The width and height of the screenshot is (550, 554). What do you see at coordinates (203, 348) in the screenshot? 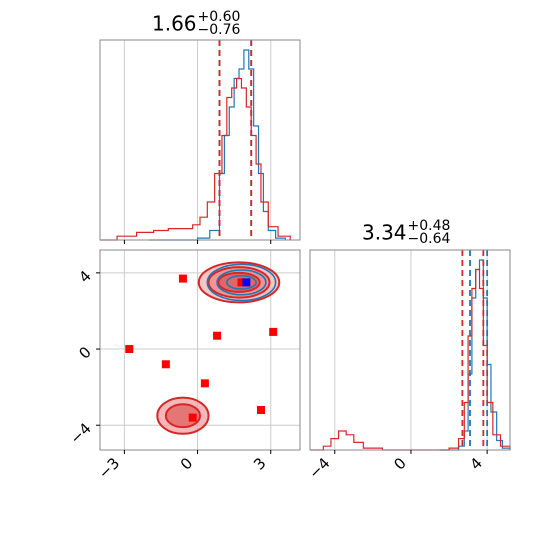
I see `panel2-plot-area` at bounding box center [203, 348].